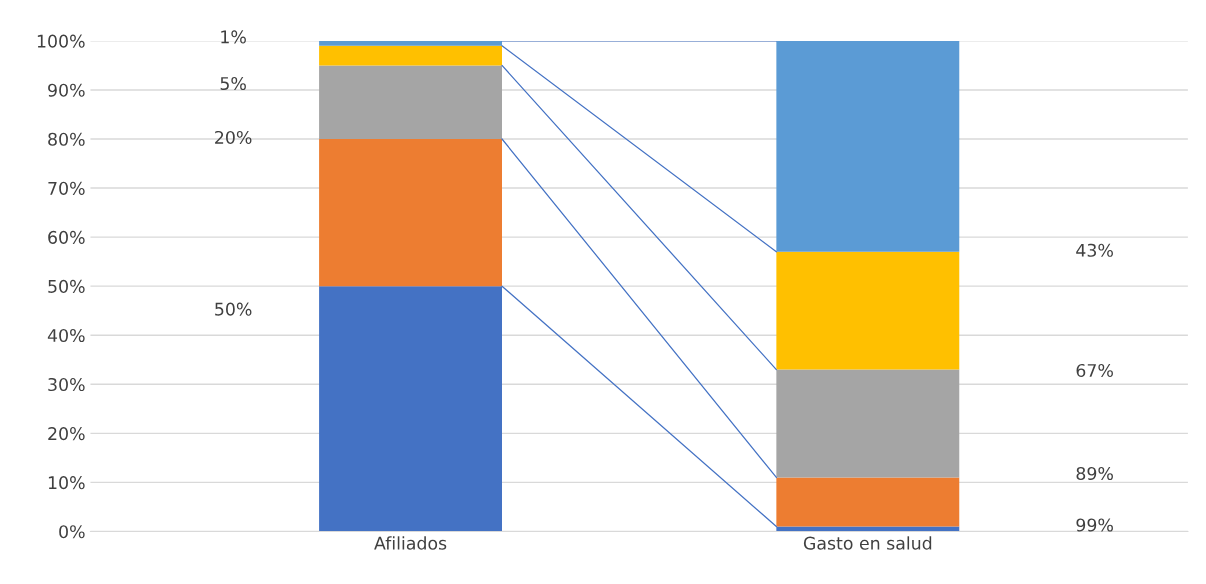 The image size is (1206, 584). I want to click on annotation: 89%, so click(1094, 473).